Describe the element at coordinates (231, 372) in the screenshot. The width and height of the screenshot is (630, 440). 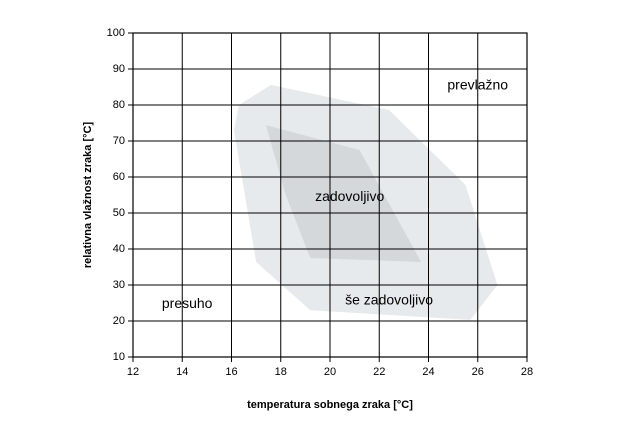
I see `x-tick-label: 16` at that location.